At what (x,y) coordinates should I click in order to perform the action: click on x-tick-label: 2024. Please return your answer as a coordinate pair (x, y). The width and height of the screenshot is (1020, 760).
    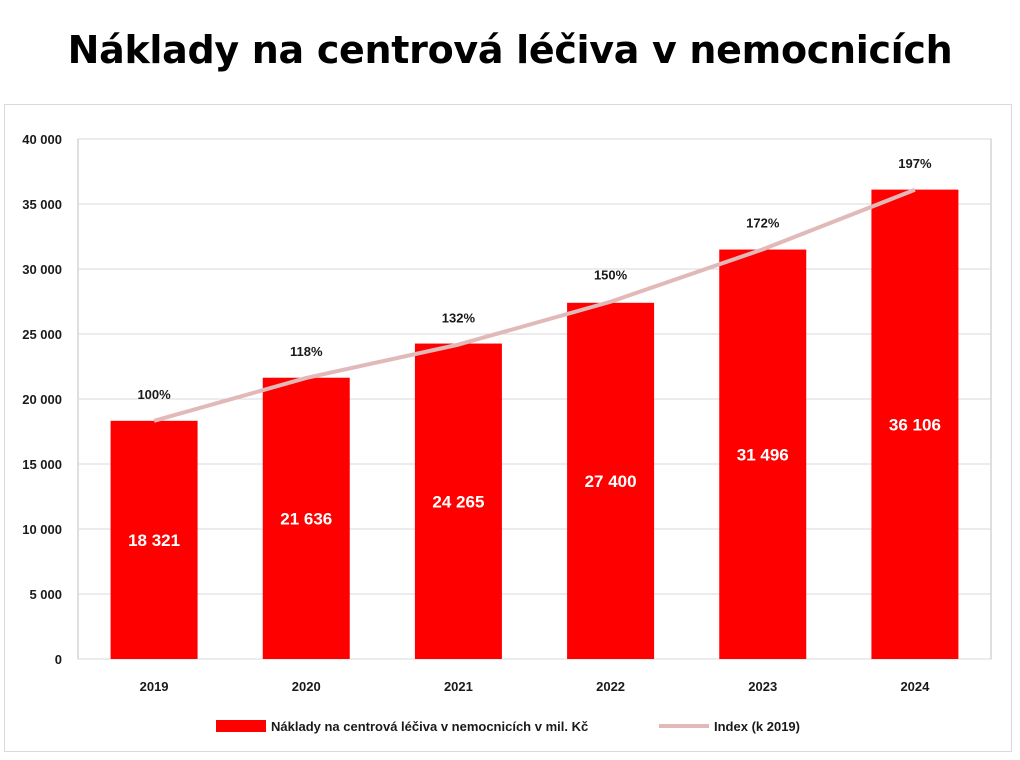
    Looking at the image, I should click on (915, 686).